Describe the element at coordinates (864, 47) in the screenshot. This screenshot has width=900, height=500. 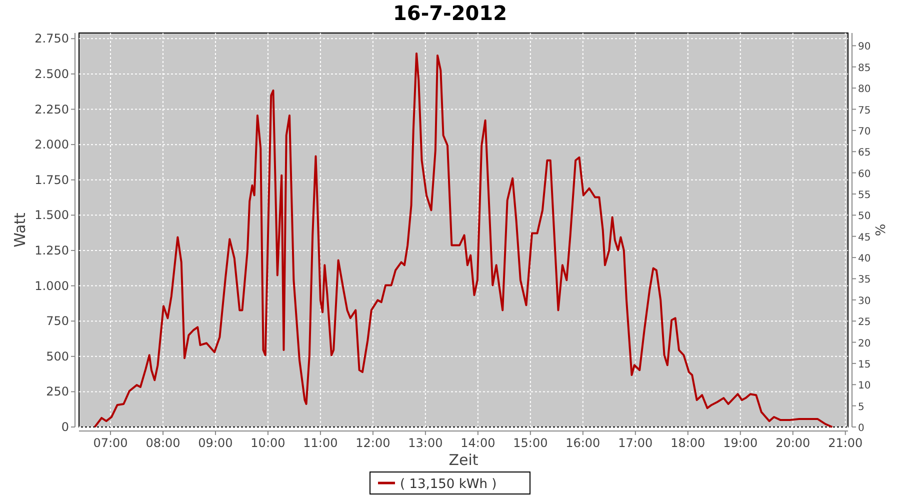
I see `y2-tick-label: 90` at that location.